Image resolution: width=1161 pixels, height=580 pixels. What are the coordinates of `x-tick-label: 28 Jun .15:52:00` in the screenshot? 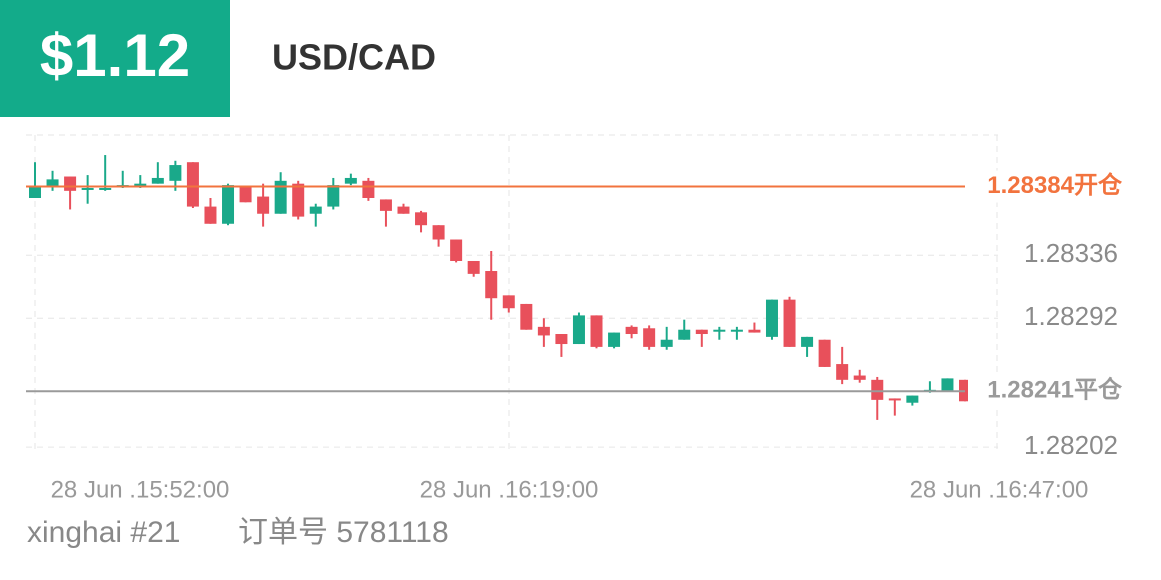 It's located at (140, 489).